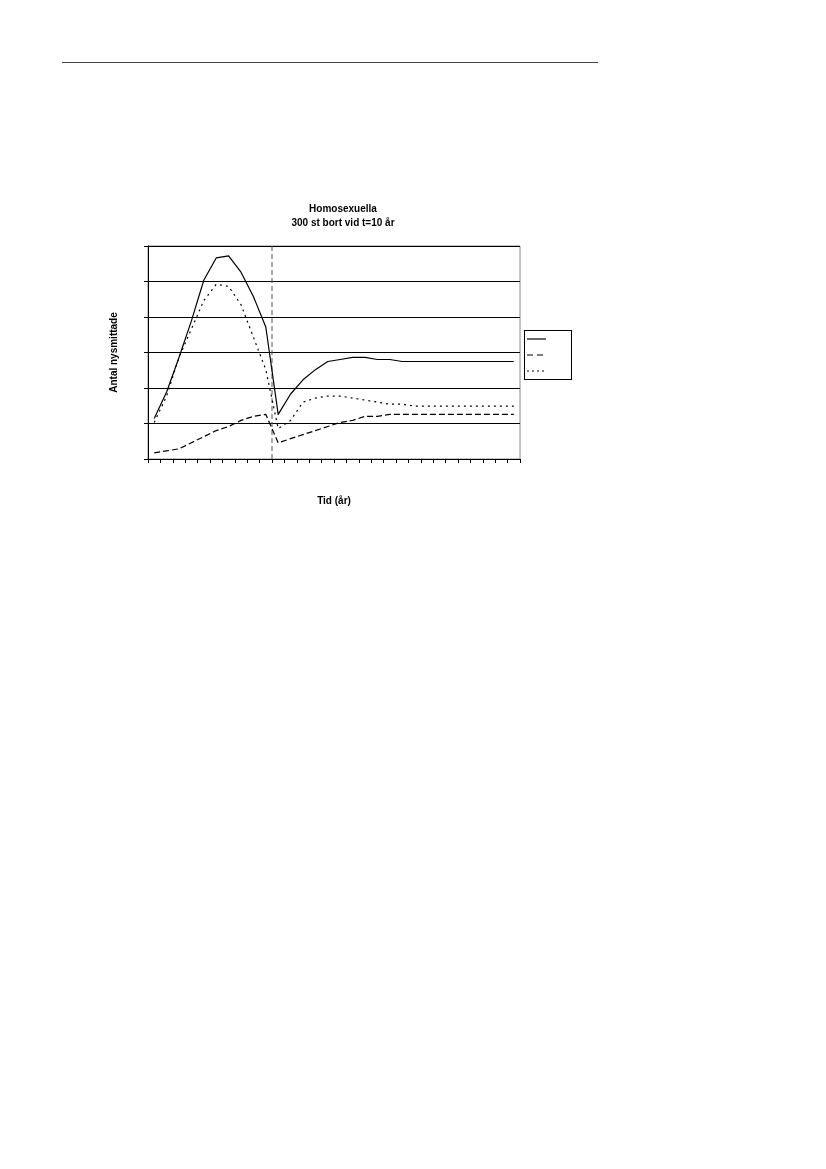 Image resolution: width=826 pixels, height=1169 pixels. What do you see at coordinates (334, 500) in the screenshot?
I see `x-axis-title: Tid (år)` at bounding box center [334, 500].